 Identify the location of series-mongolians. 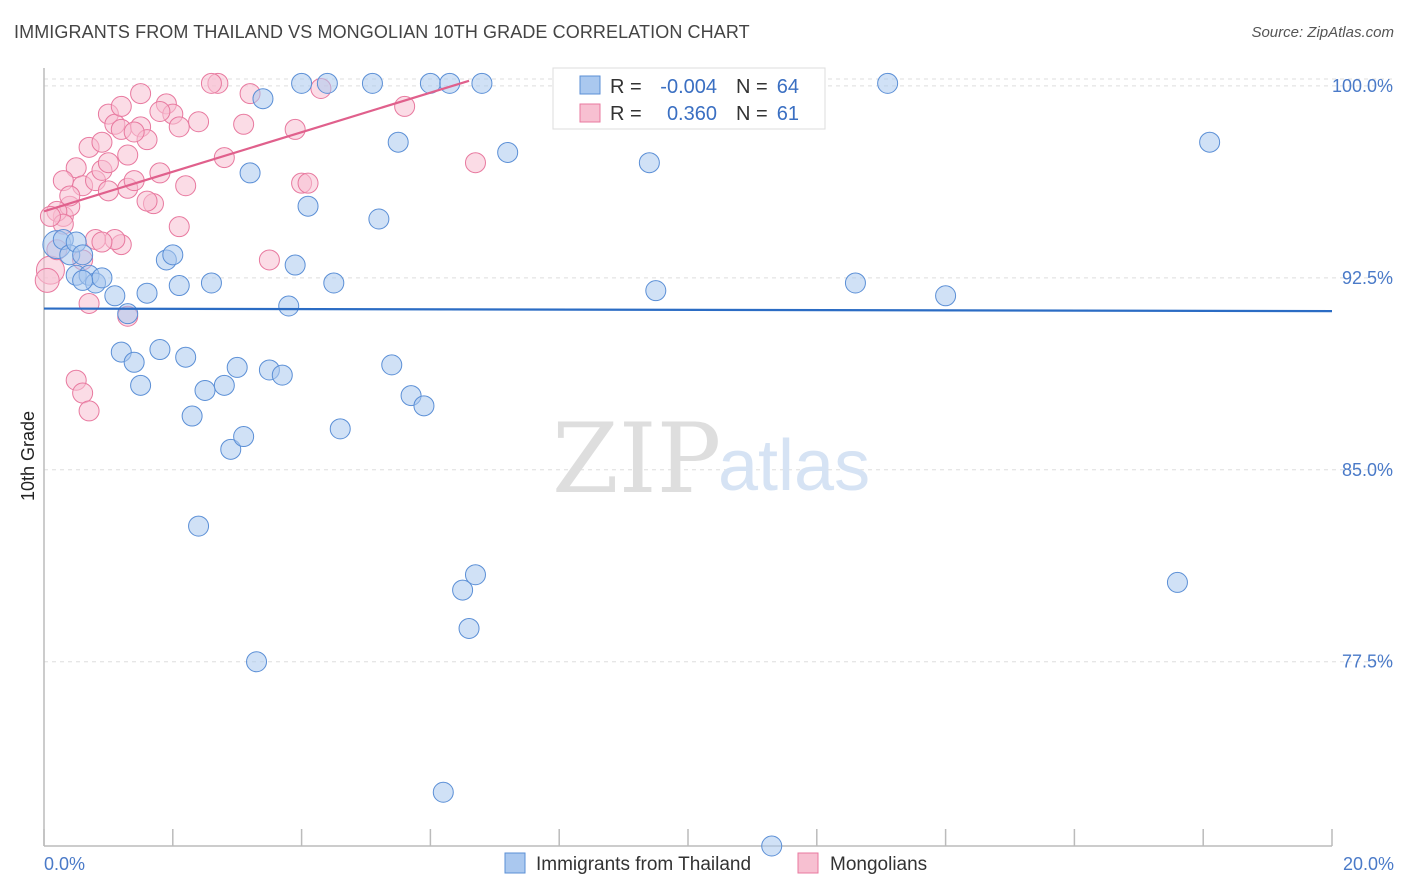
(260, 247).